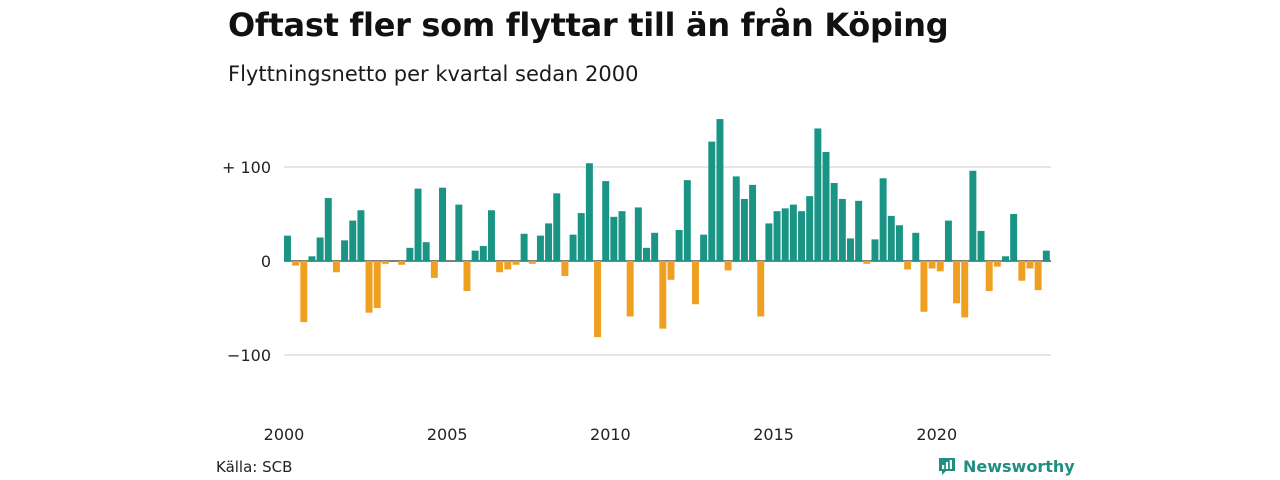  What do you see at coordinates (246, 167) in the screenshot?
I see `y-tick-label: + 100` at bounding box center [246, 167].